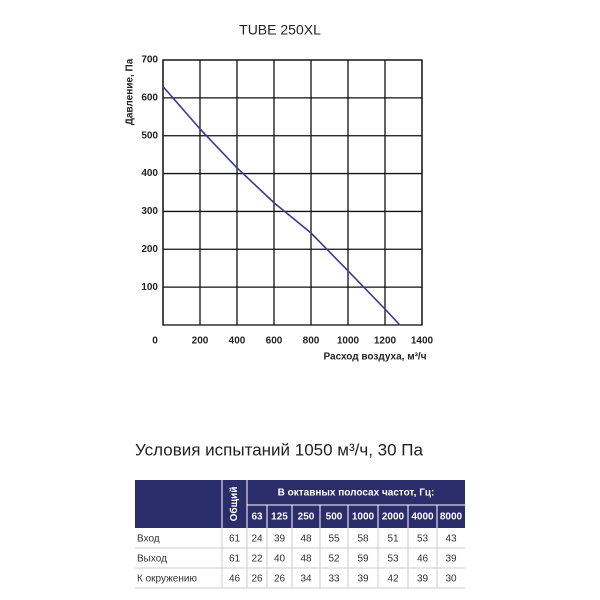 The image size is (600, 600). Describe the element at coordinates (235, 579) in the screenshot. I see `total-cell: 46` at that location.